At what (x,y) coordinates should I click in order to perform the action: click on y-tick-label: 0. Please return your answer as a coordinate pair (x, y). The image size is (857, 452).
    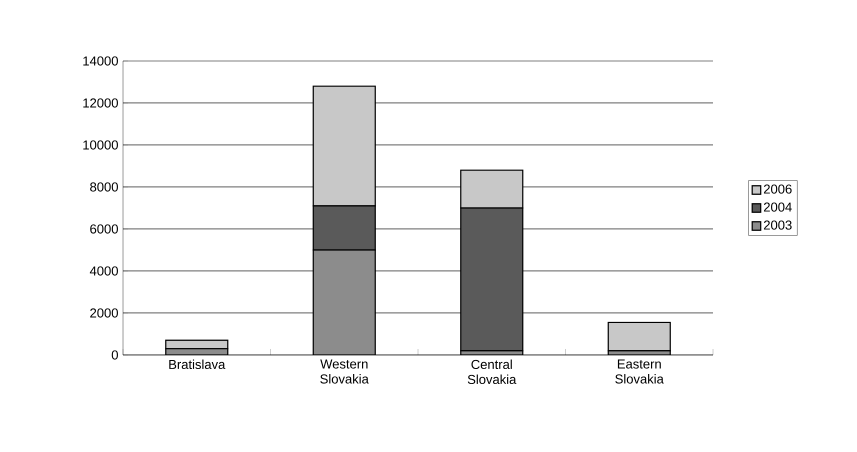
    Looking at the image, I should click on (115, 355).